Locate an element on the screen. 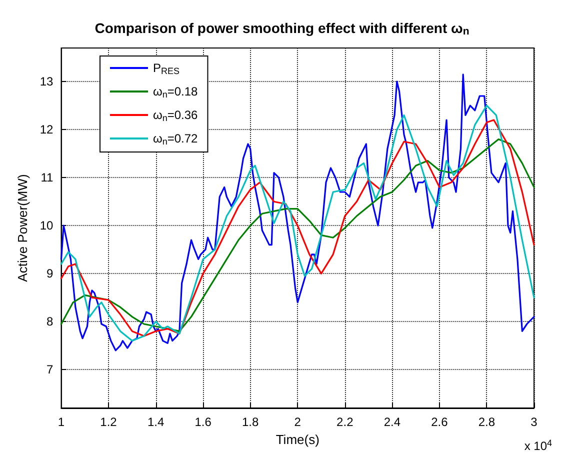 This screenshot has width=564, height=464. y-tick-label: 13 is located at coordinates (47, 81).